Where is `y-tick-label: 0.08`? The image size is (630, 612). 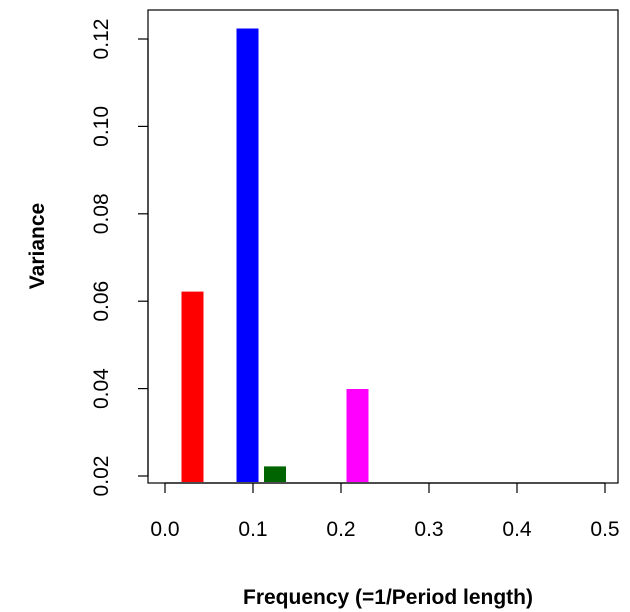 y-tick-label: 0.08 is located at coordinates (101, 213).